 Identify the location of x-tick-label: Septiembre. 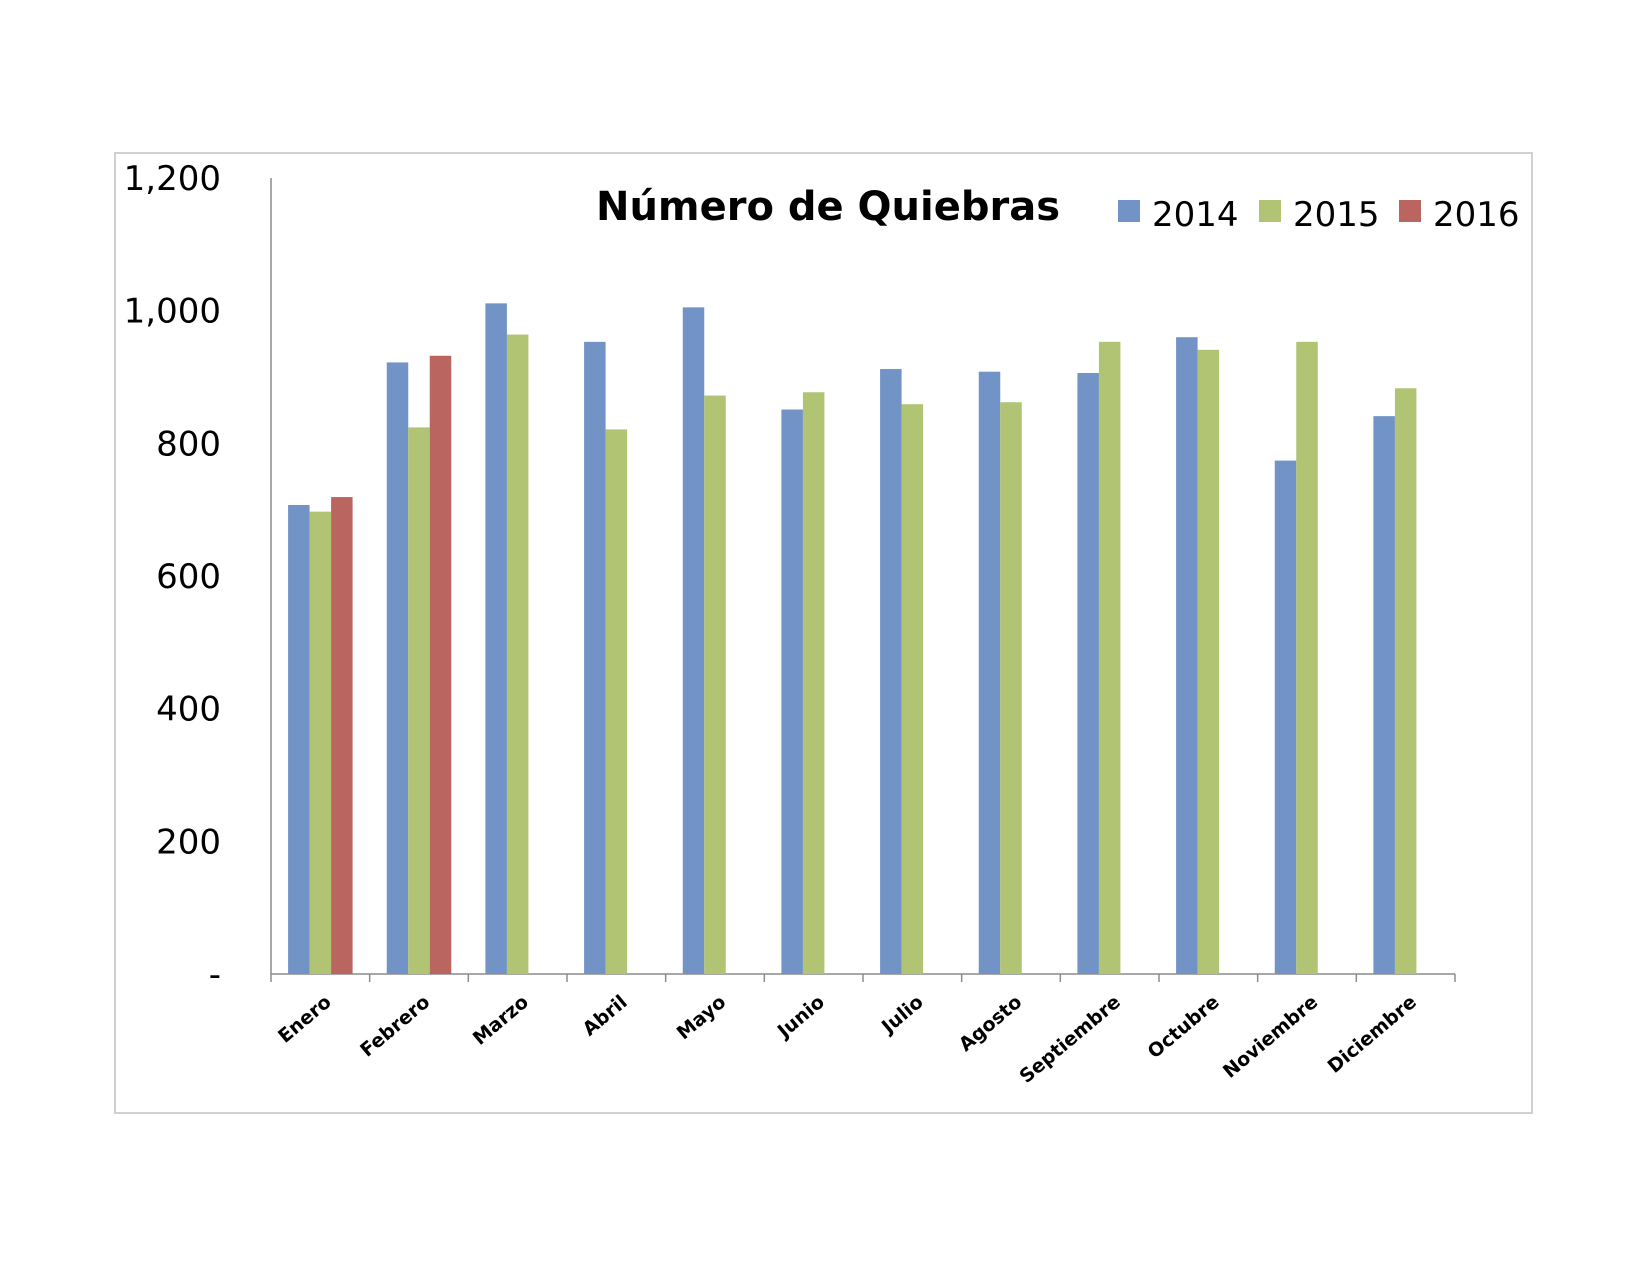
(1070, 1039).